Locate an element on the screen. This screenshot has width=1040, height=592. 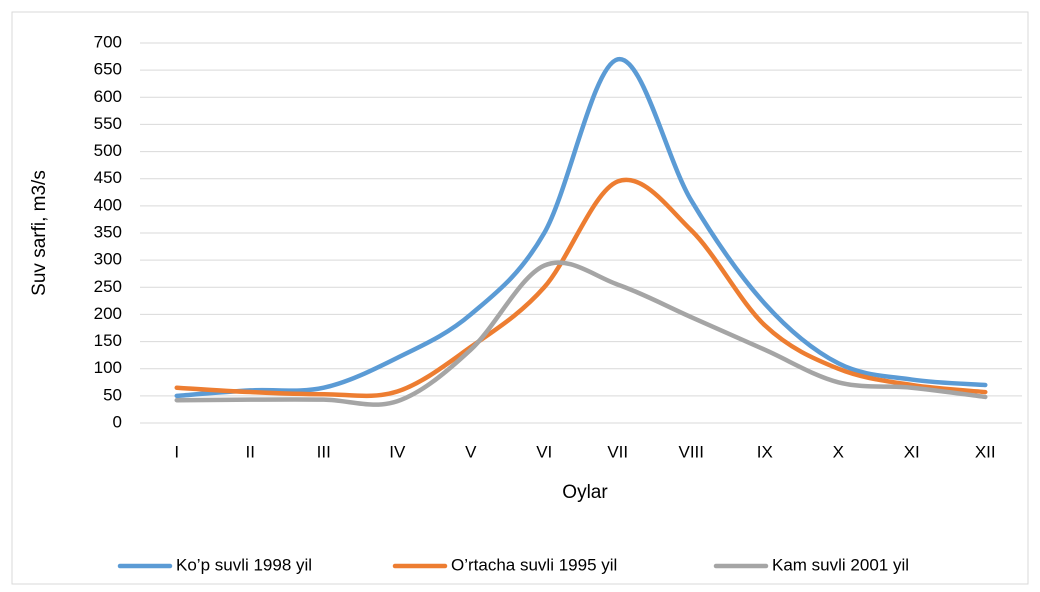
x-tick-label: III is located at coordinates (324, 451).